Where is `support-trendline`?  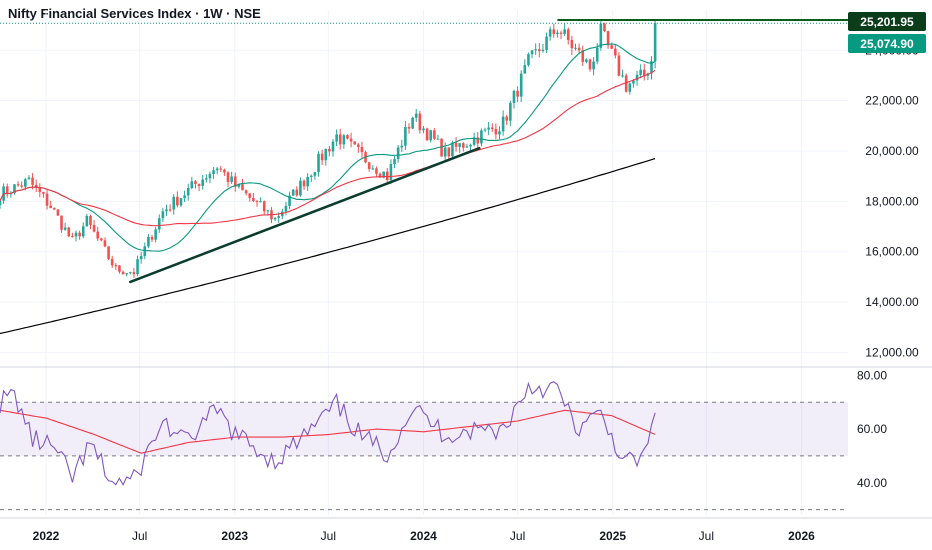
support-trendline is located at coordinates (305, 215).